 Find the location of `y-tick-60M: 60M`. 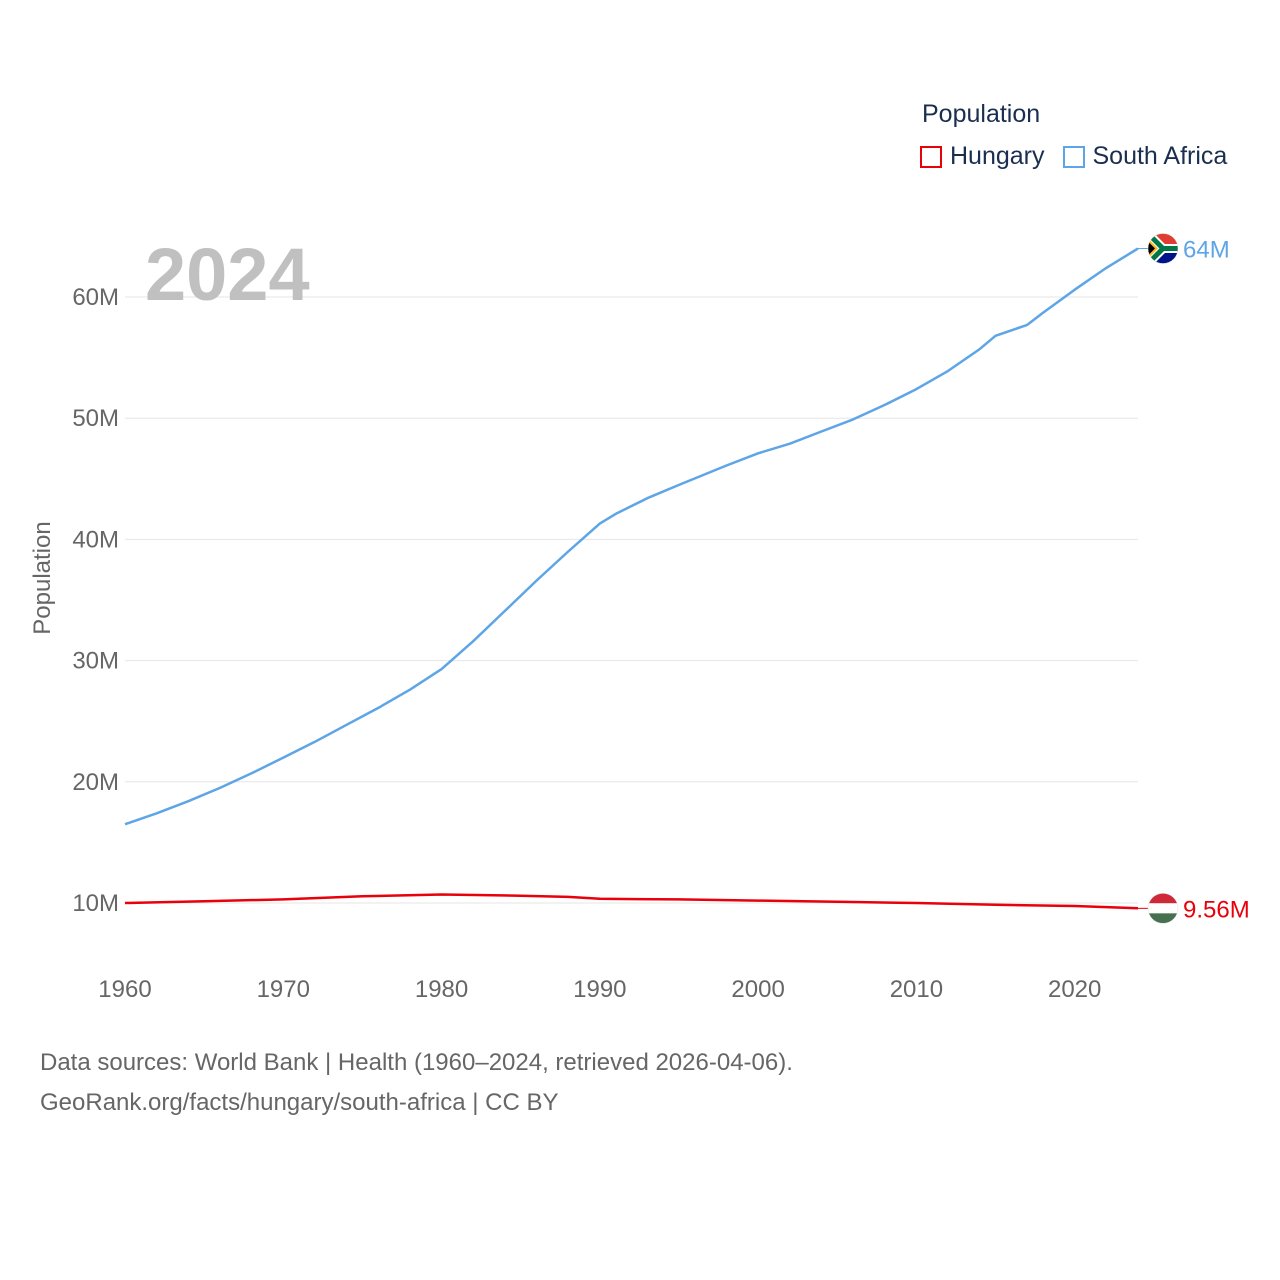

y-tick-60M: 60M is located at coordinates (95, 297).